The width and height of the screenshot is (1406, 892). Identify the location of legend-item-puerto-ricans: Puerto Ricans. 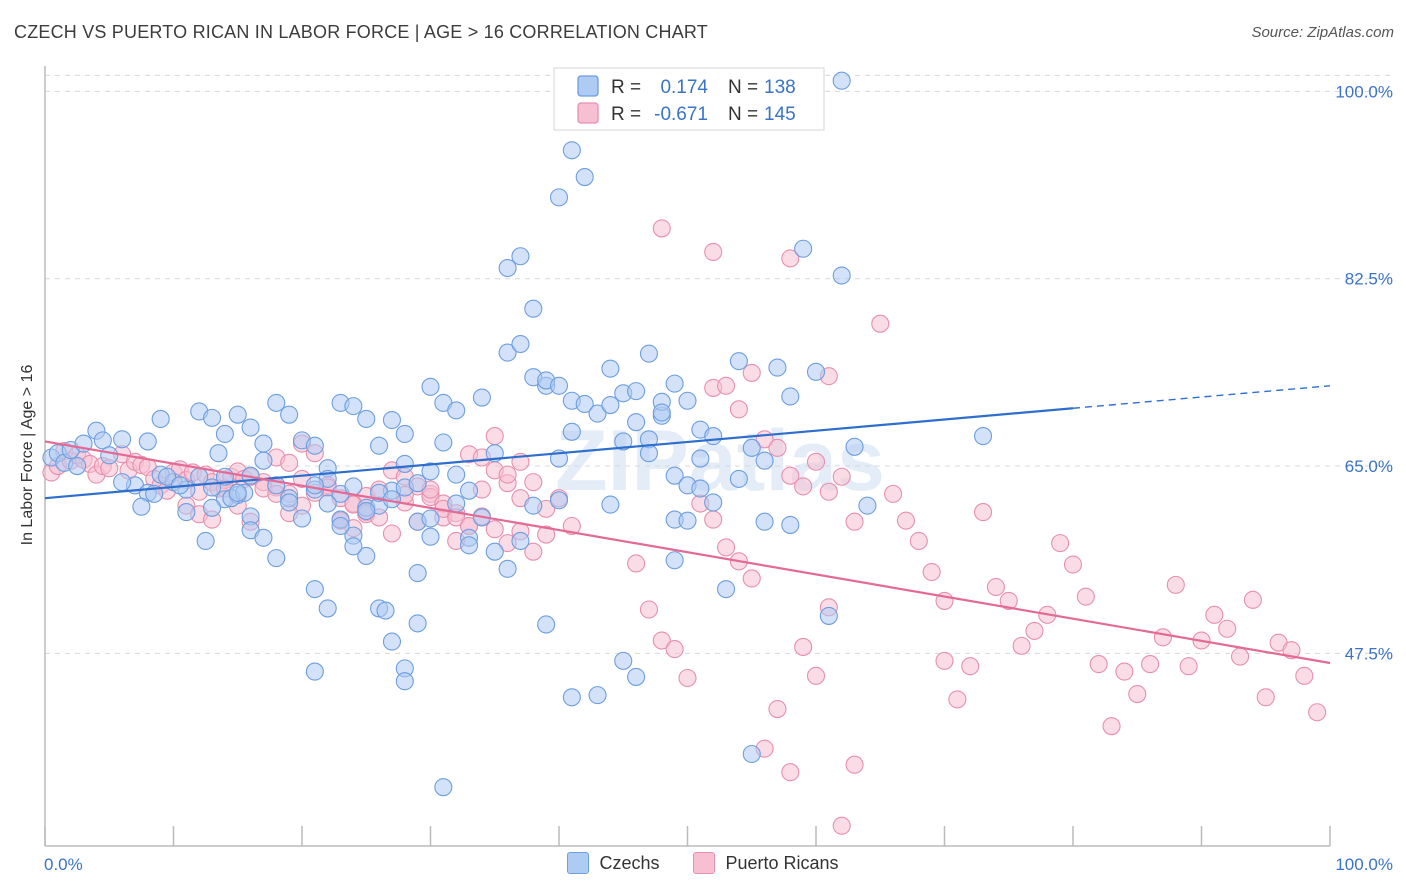
(766, 863).